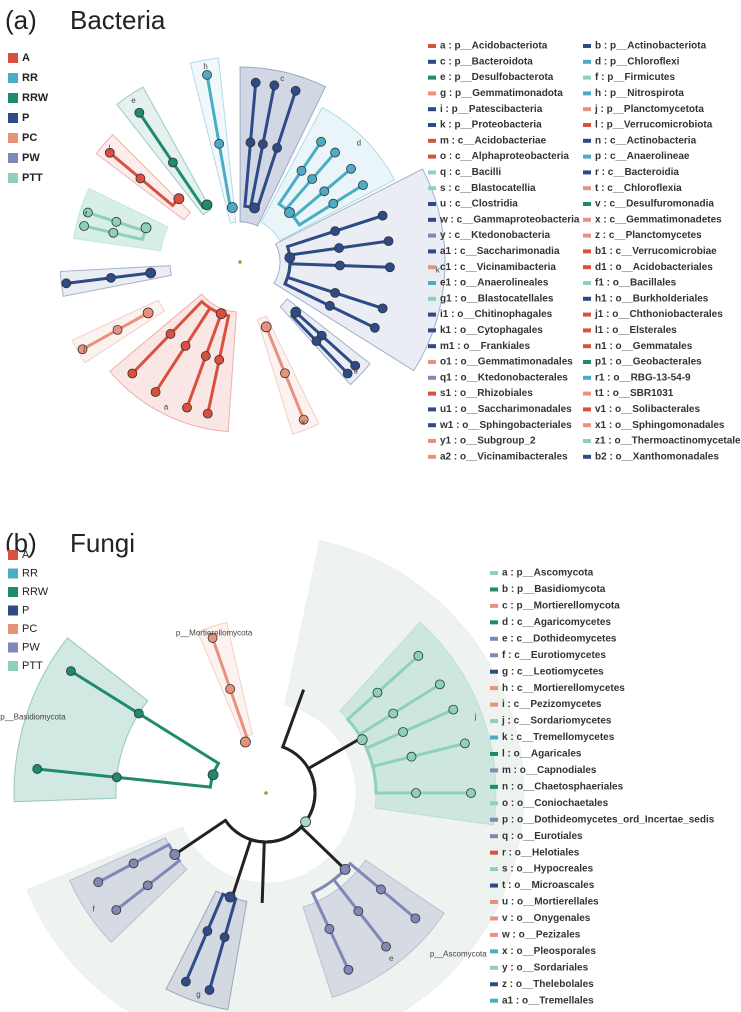 Image resolution: width=741 pixels, height=1012 pixels. What do you see at coordinates (646, 140) in the screenshot?
I see `taxon-label: n : c__Actinobacteria` at bounding box center [646, 140].